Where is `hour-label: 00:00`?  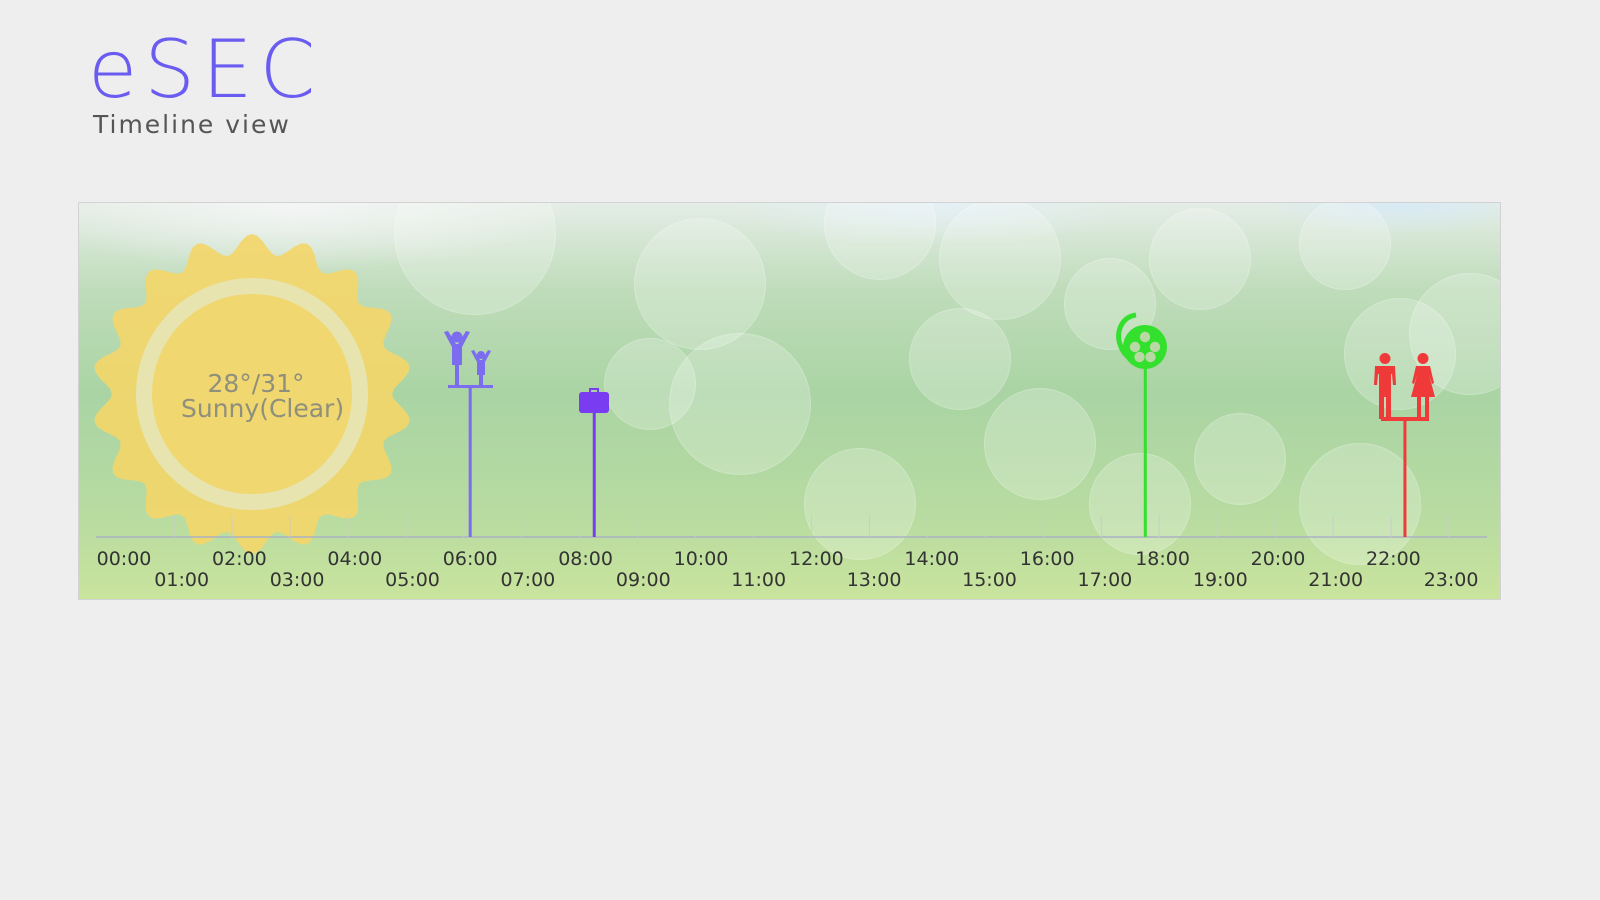 hour-label: 00:00 is located at coordinates (124, 559).